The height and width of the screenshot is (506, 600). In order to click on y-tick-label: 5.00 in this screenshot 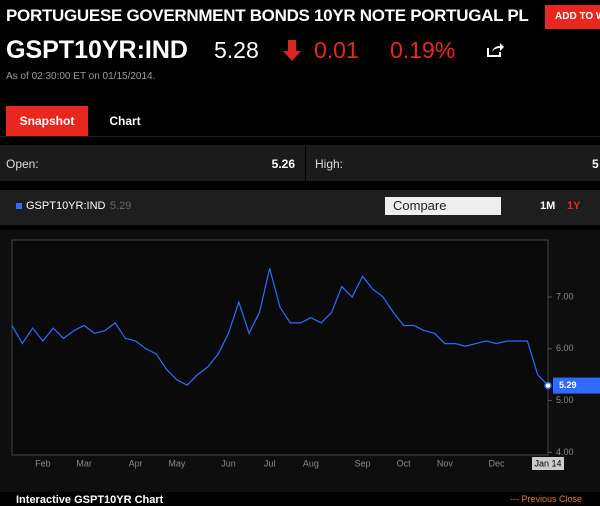, I will do `click(565, 400)`.